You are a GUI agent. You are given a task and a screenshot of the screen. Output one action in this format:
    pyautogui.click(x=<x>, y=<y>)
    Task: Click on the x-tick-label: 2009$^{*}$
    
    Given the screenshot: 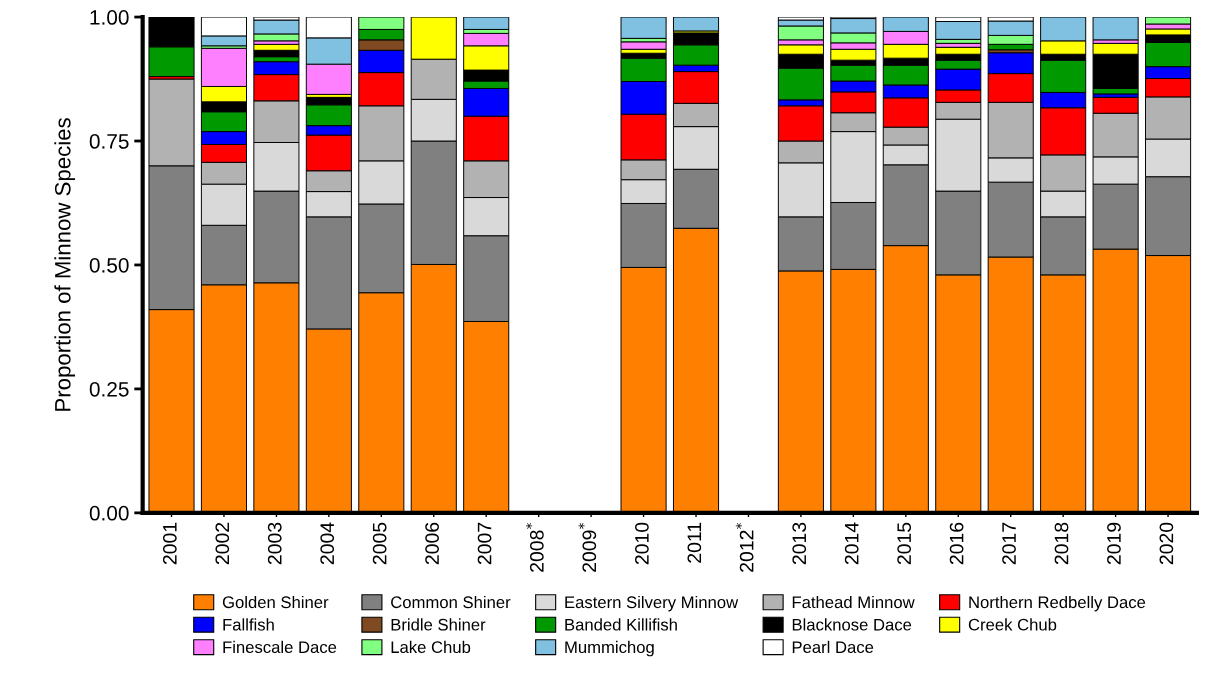 What is the action you would take?
    pyautogui.click(x=587, y=547)
    